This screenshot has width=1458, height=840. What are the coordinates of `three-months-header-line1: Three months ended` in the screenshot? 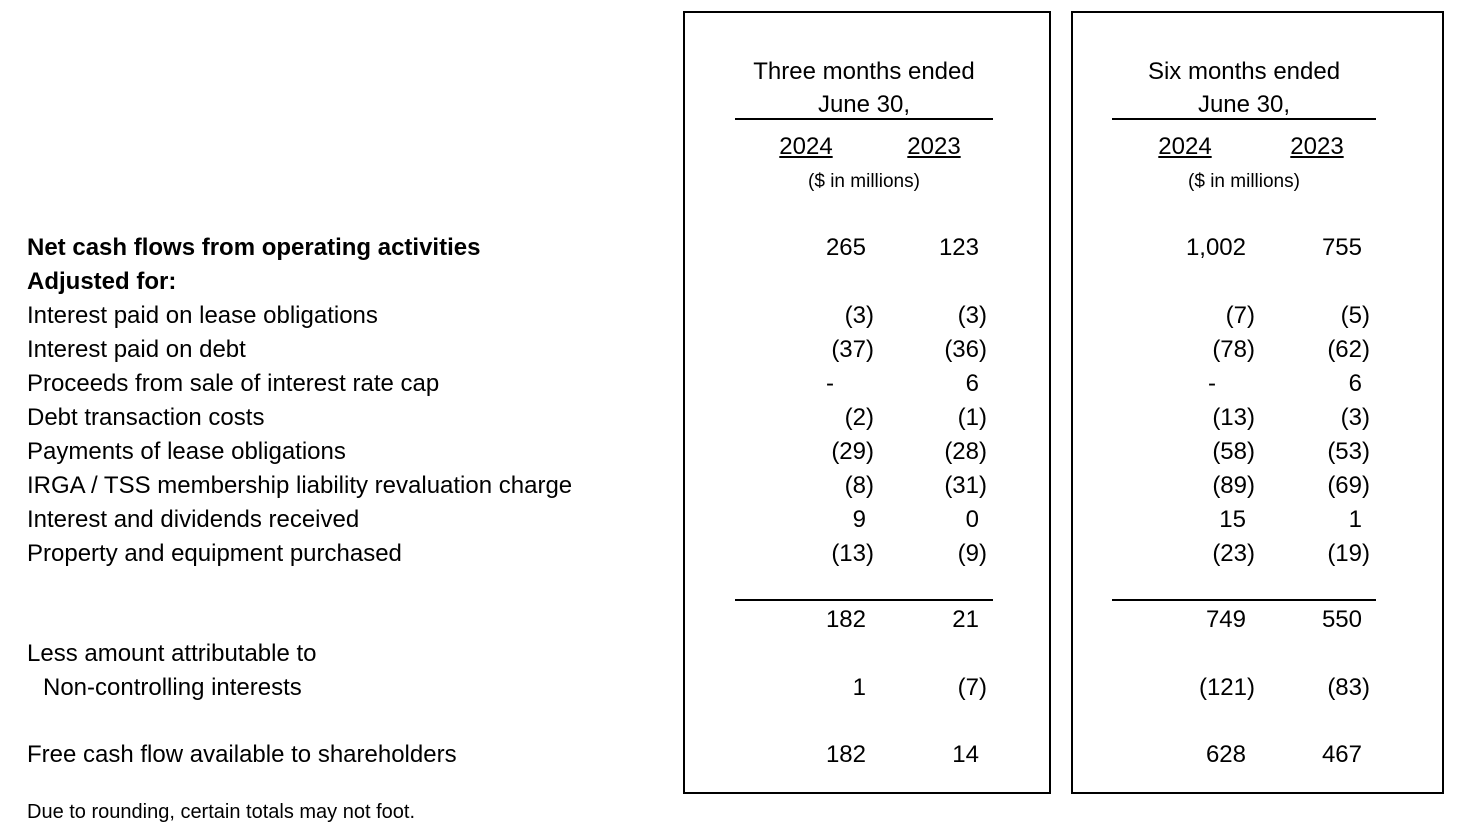 It's located at (864, 71).